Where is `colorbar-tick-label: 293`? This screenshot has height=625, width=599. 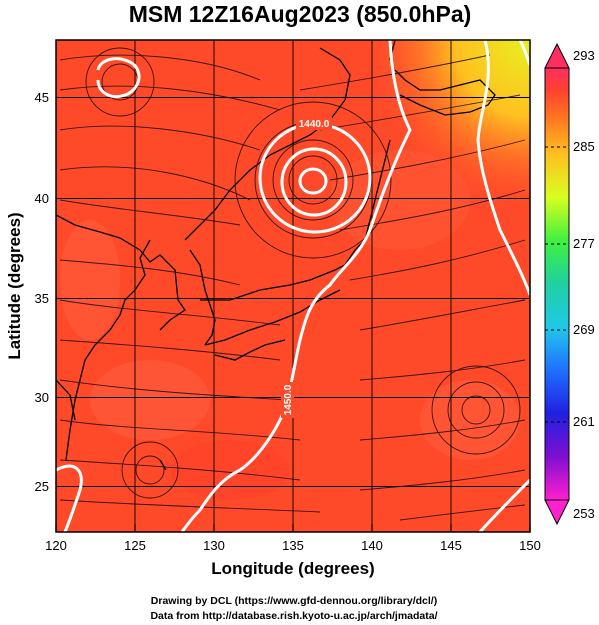 colorbar-tick-label: 293 is located at coordinates (584, 55).